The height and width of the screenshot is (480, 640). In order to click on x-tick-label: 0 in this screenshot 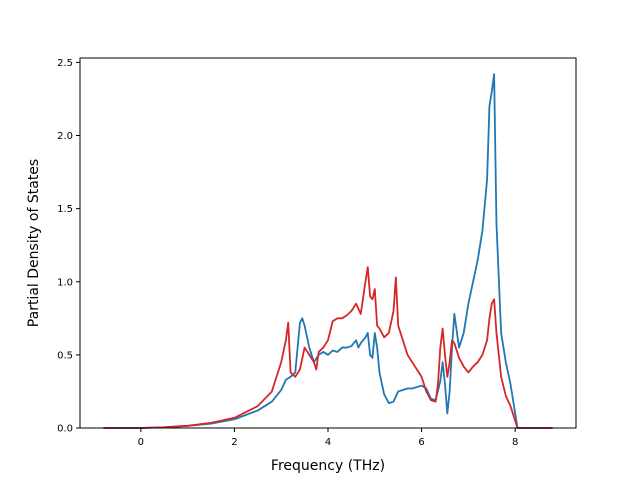, I will do `click(141, 442)`.